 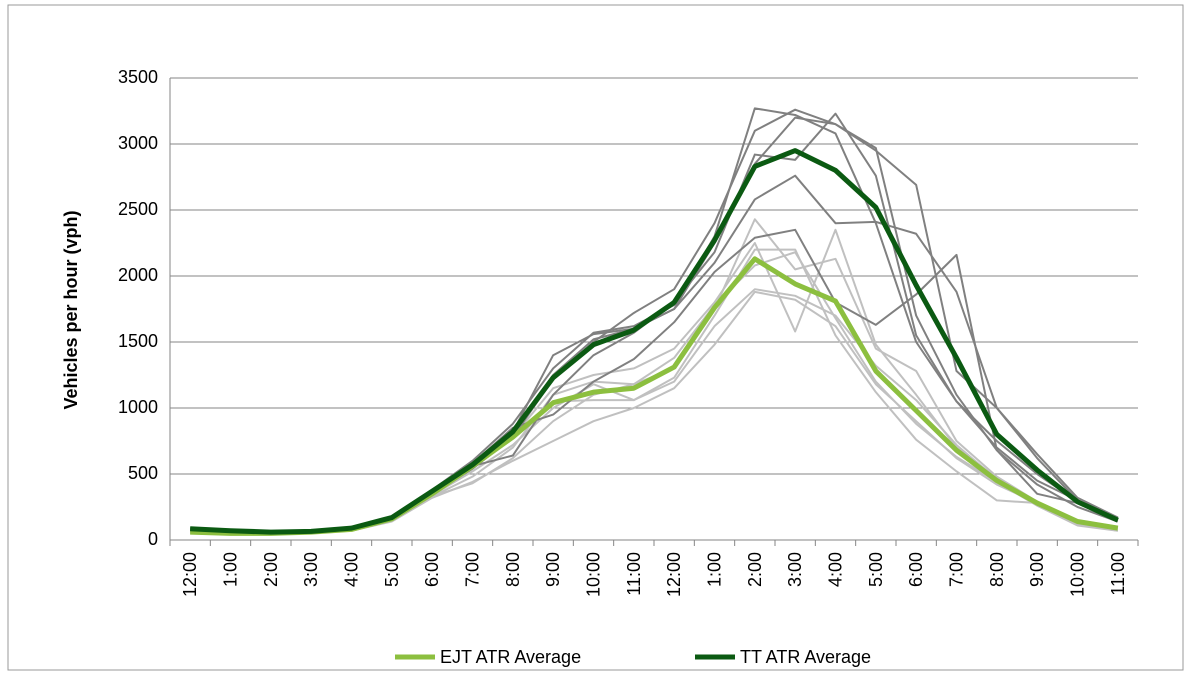 What do you see at coordinates (138, 77) in the screenshot?
I see `y-tick-label: 3500` at bounding box center [138, 77].